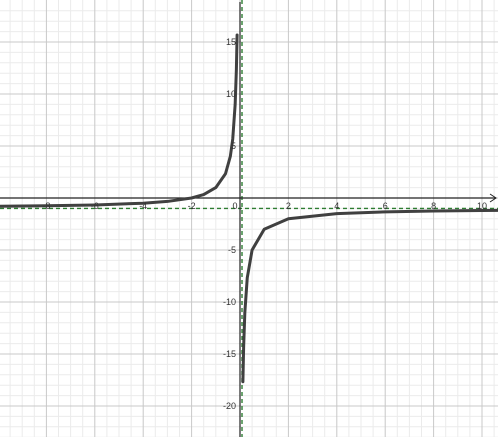  I want to click on y-tick-label: 5, so click(233, 146).